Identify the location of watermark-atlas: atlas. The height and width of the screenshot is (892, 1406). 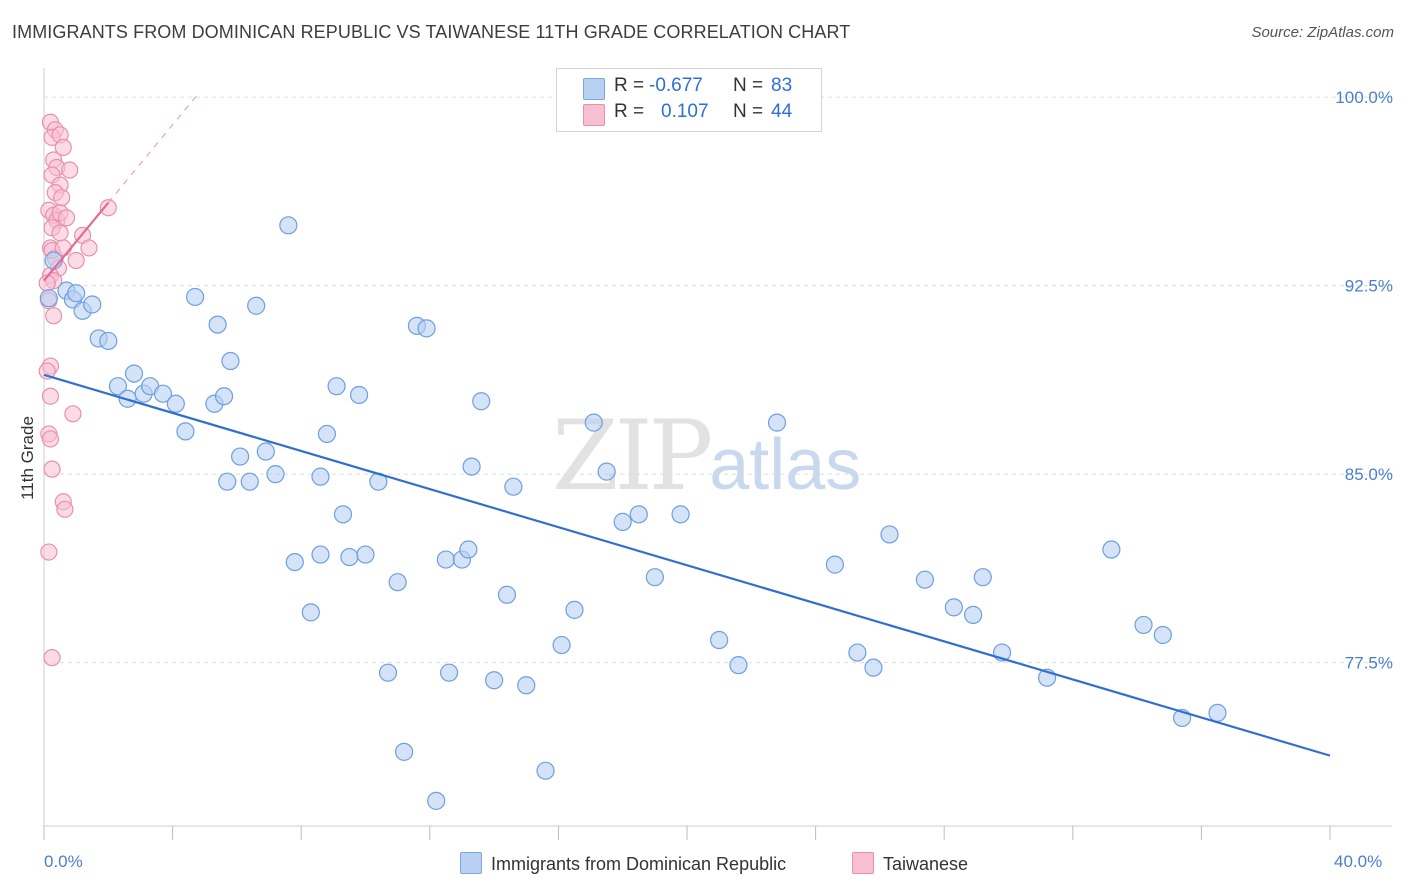
(785, 465).